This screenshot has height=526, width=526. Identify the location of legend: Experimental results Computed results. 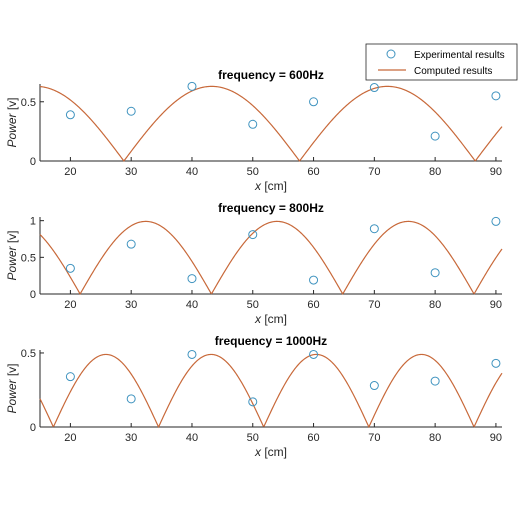
(441, 62).